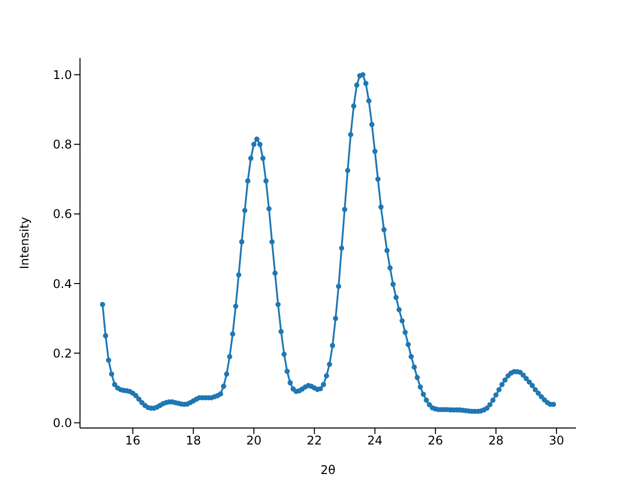  Describe the element at coordinates (62, 214) in the screenshot. I see `y-tick-label: 0.6` at that location.